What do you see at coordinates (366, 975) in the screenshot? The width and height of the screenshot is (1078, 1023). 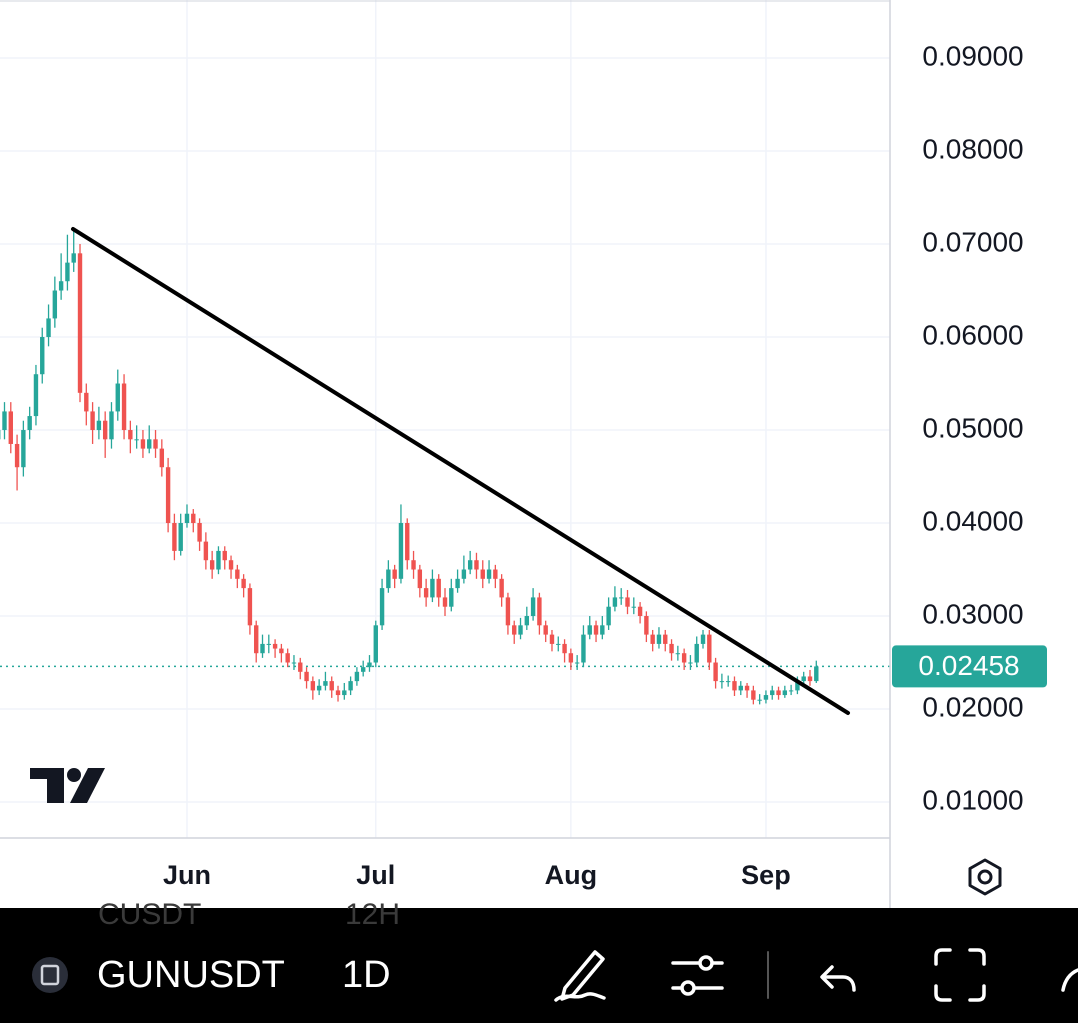 I see `interval: 1D` at bounding box center [366, 975].